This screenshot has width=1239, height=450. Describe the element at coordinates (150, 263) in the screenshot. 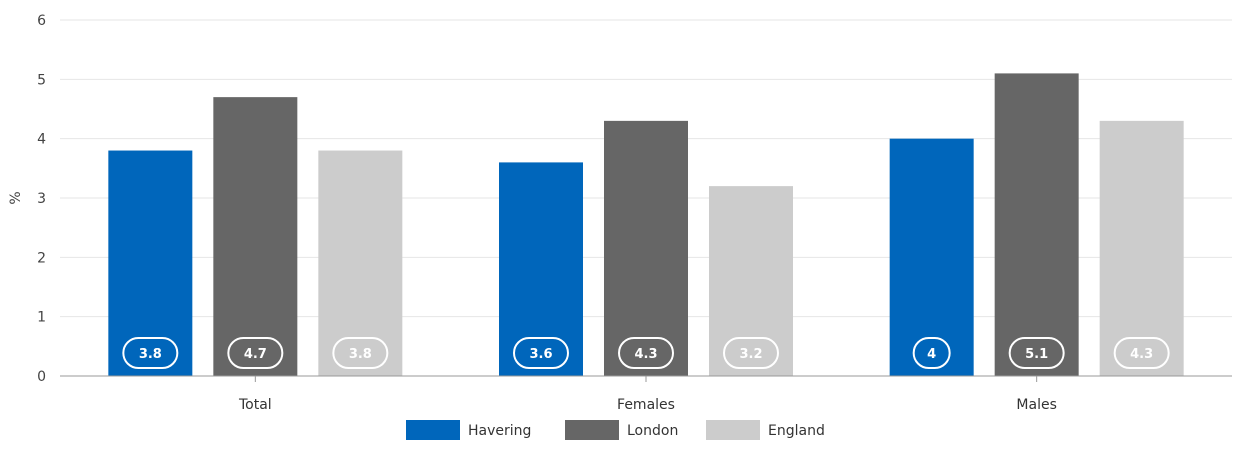

I see `bar-havering-total` at that location.